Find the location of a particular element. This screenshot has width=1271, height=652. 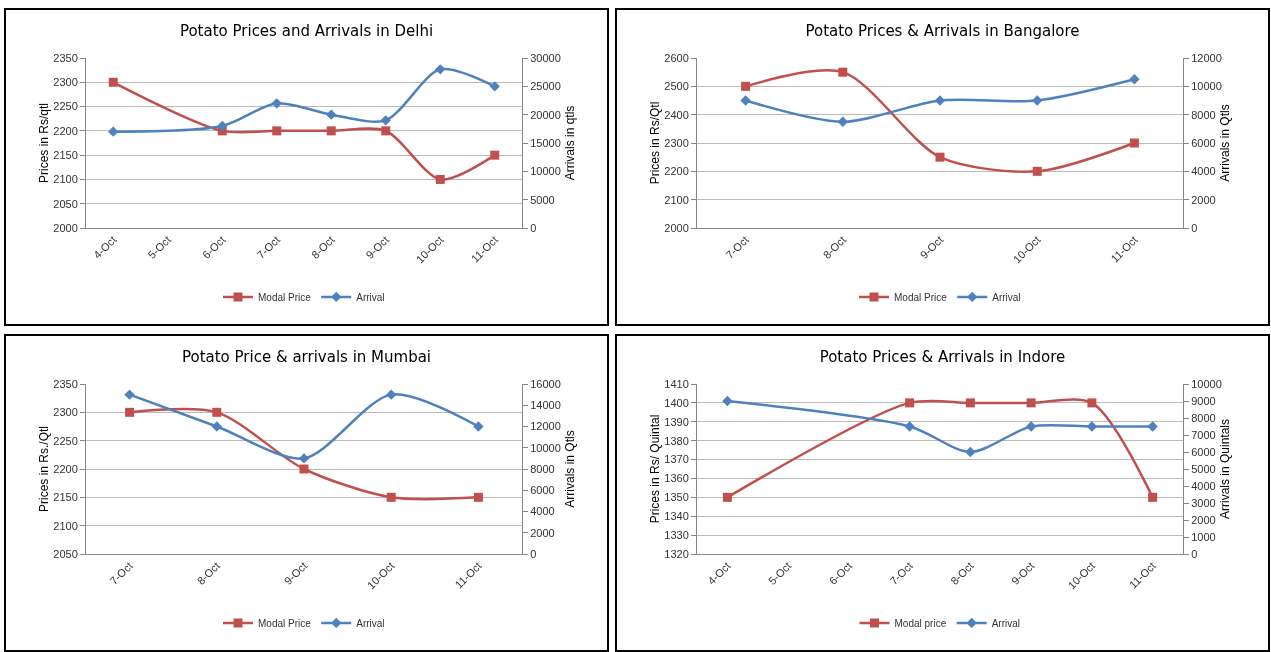

chart-title: Potato Prices and Arrivals in Delhi is located at coordinates (306, 31).